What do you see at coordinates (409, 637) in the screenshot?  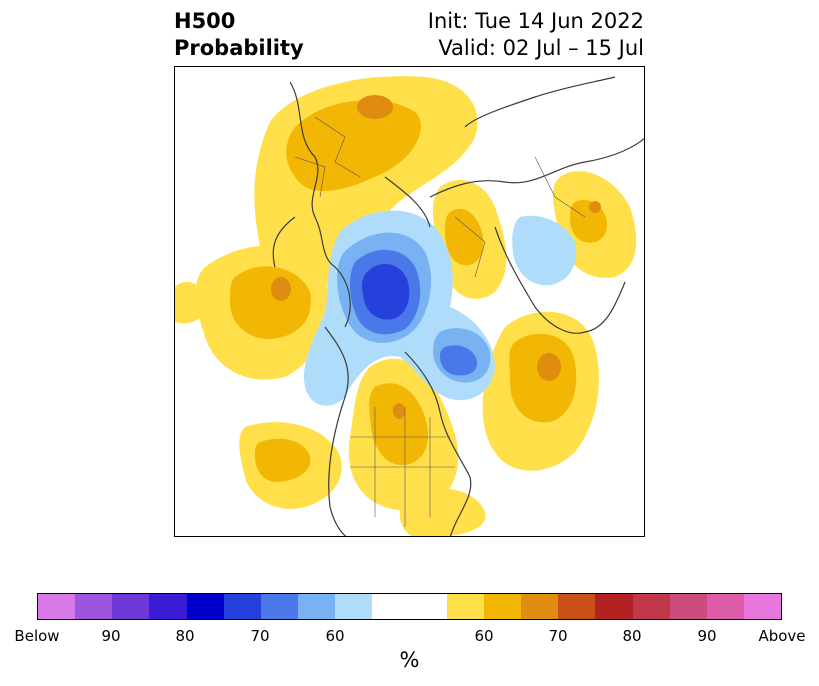 I see `colorbar-tick-labels: Below 90 80 70 60 60 70 80 90 Above` at bounding box center [409, 637].